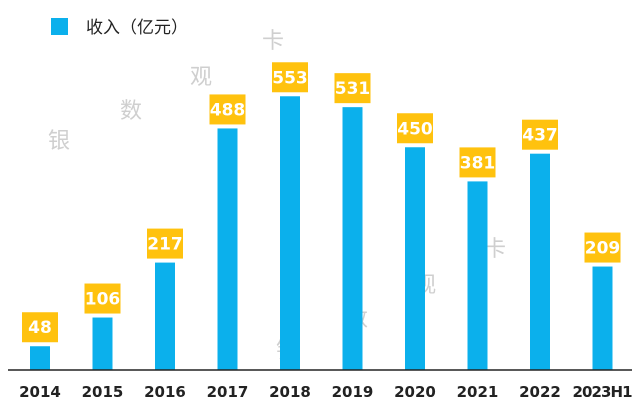 This screenshot has width=638, height=412. I want to click on bar-2021, so click(477, 275).